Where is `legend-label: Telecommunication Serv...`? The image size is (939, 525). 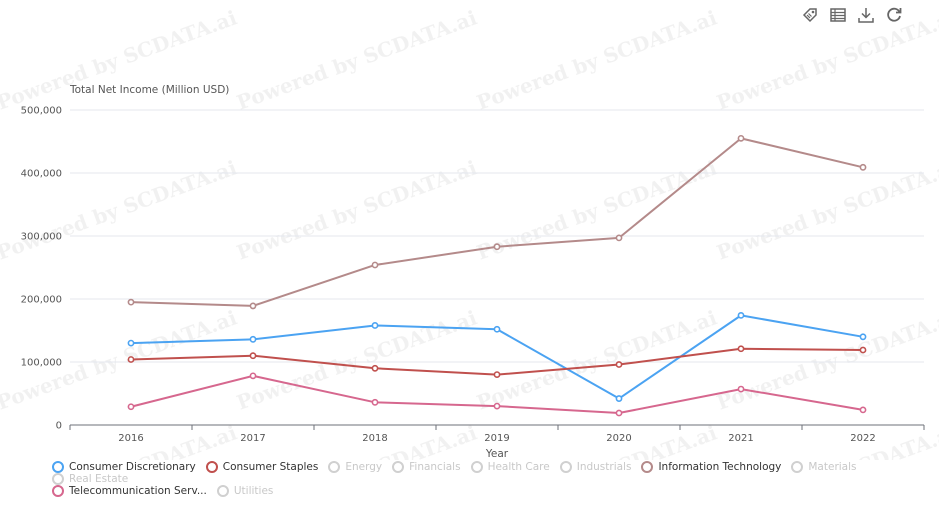
legend-label: Telecommunication Serv... is located at coordinates (138, 491).